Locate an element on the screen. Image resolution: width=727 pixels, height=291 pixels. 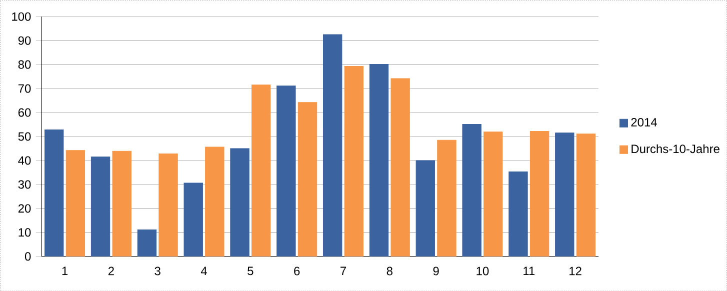
y-tick-label: 90 is located at coordinates (24, 40).